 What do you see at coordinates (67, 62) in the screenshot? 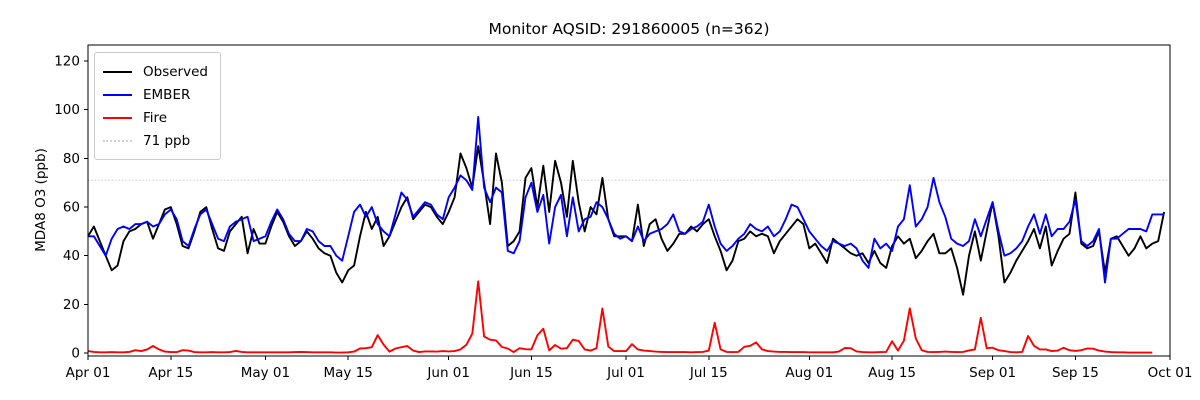
I see `y-tick-label: 120` at bounding box center [67, 62].